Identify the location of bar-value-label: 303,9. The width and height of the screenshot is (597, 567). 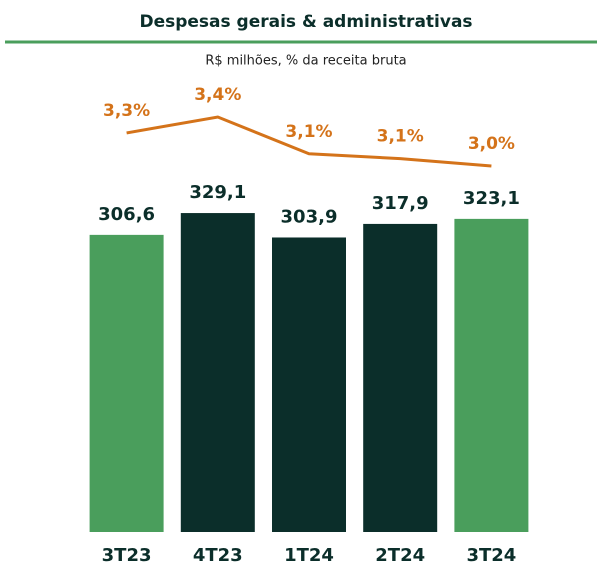
(309, 216).